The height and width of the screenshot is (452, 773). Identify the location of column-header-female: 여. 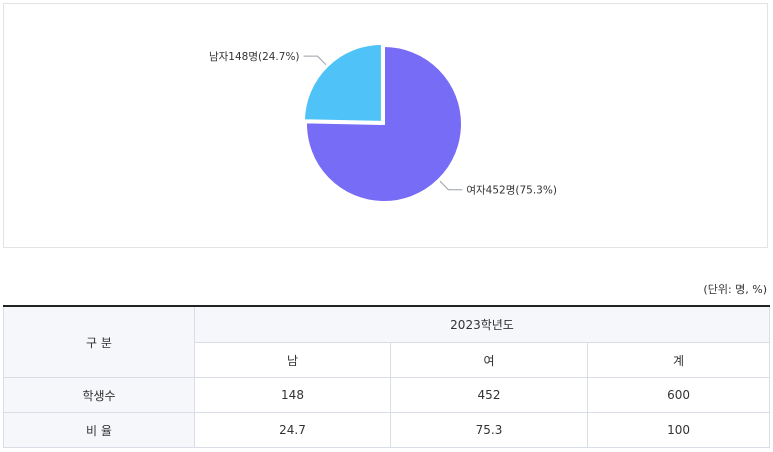
(489, 360).